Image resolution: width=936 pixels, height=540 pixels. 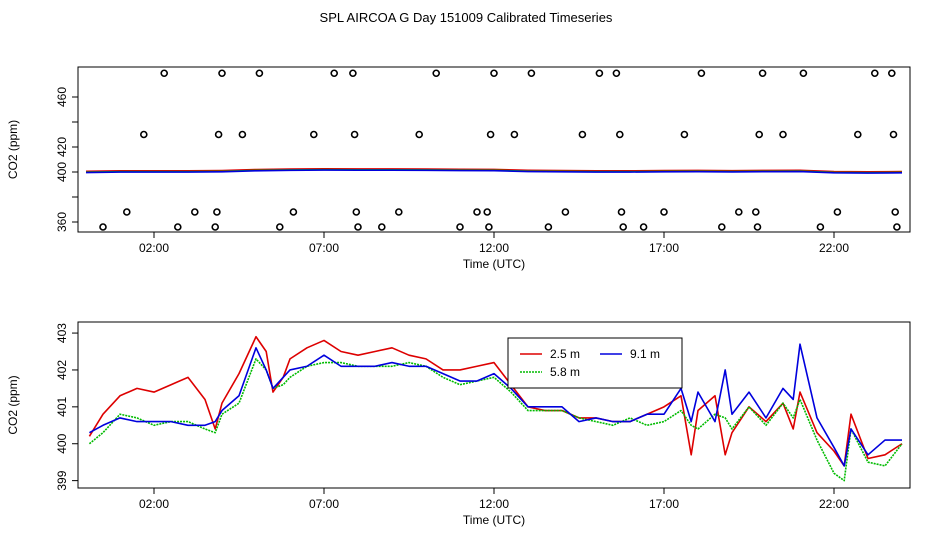 I want to click on legend-box, so click(x=595, y=363).